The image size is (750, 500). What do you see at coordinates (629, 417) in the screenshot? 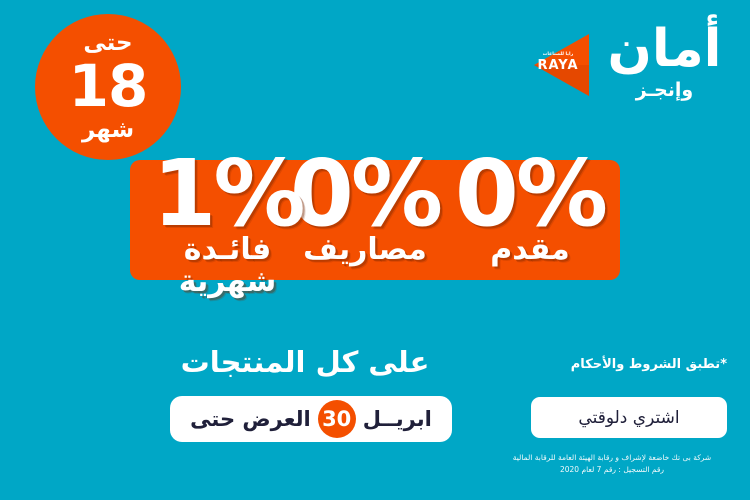
I see `buy-now-button: اشتري دلوقتي` at bounding box center [629, 417].